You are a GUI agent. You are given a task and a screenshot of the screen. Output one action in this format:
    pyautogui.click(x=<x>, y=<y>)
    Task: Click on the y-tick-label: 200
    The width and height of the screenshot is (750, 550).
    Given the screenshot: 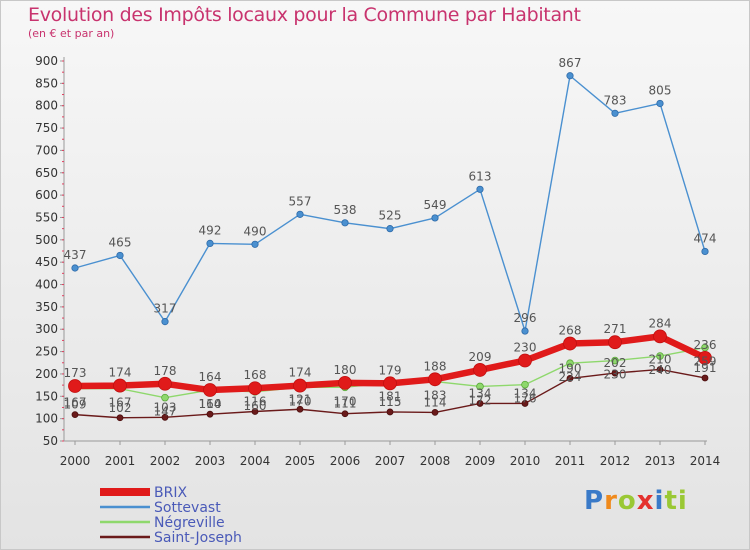 What is the action you would take?
    pyautogui.click(x=46, y=374)
    